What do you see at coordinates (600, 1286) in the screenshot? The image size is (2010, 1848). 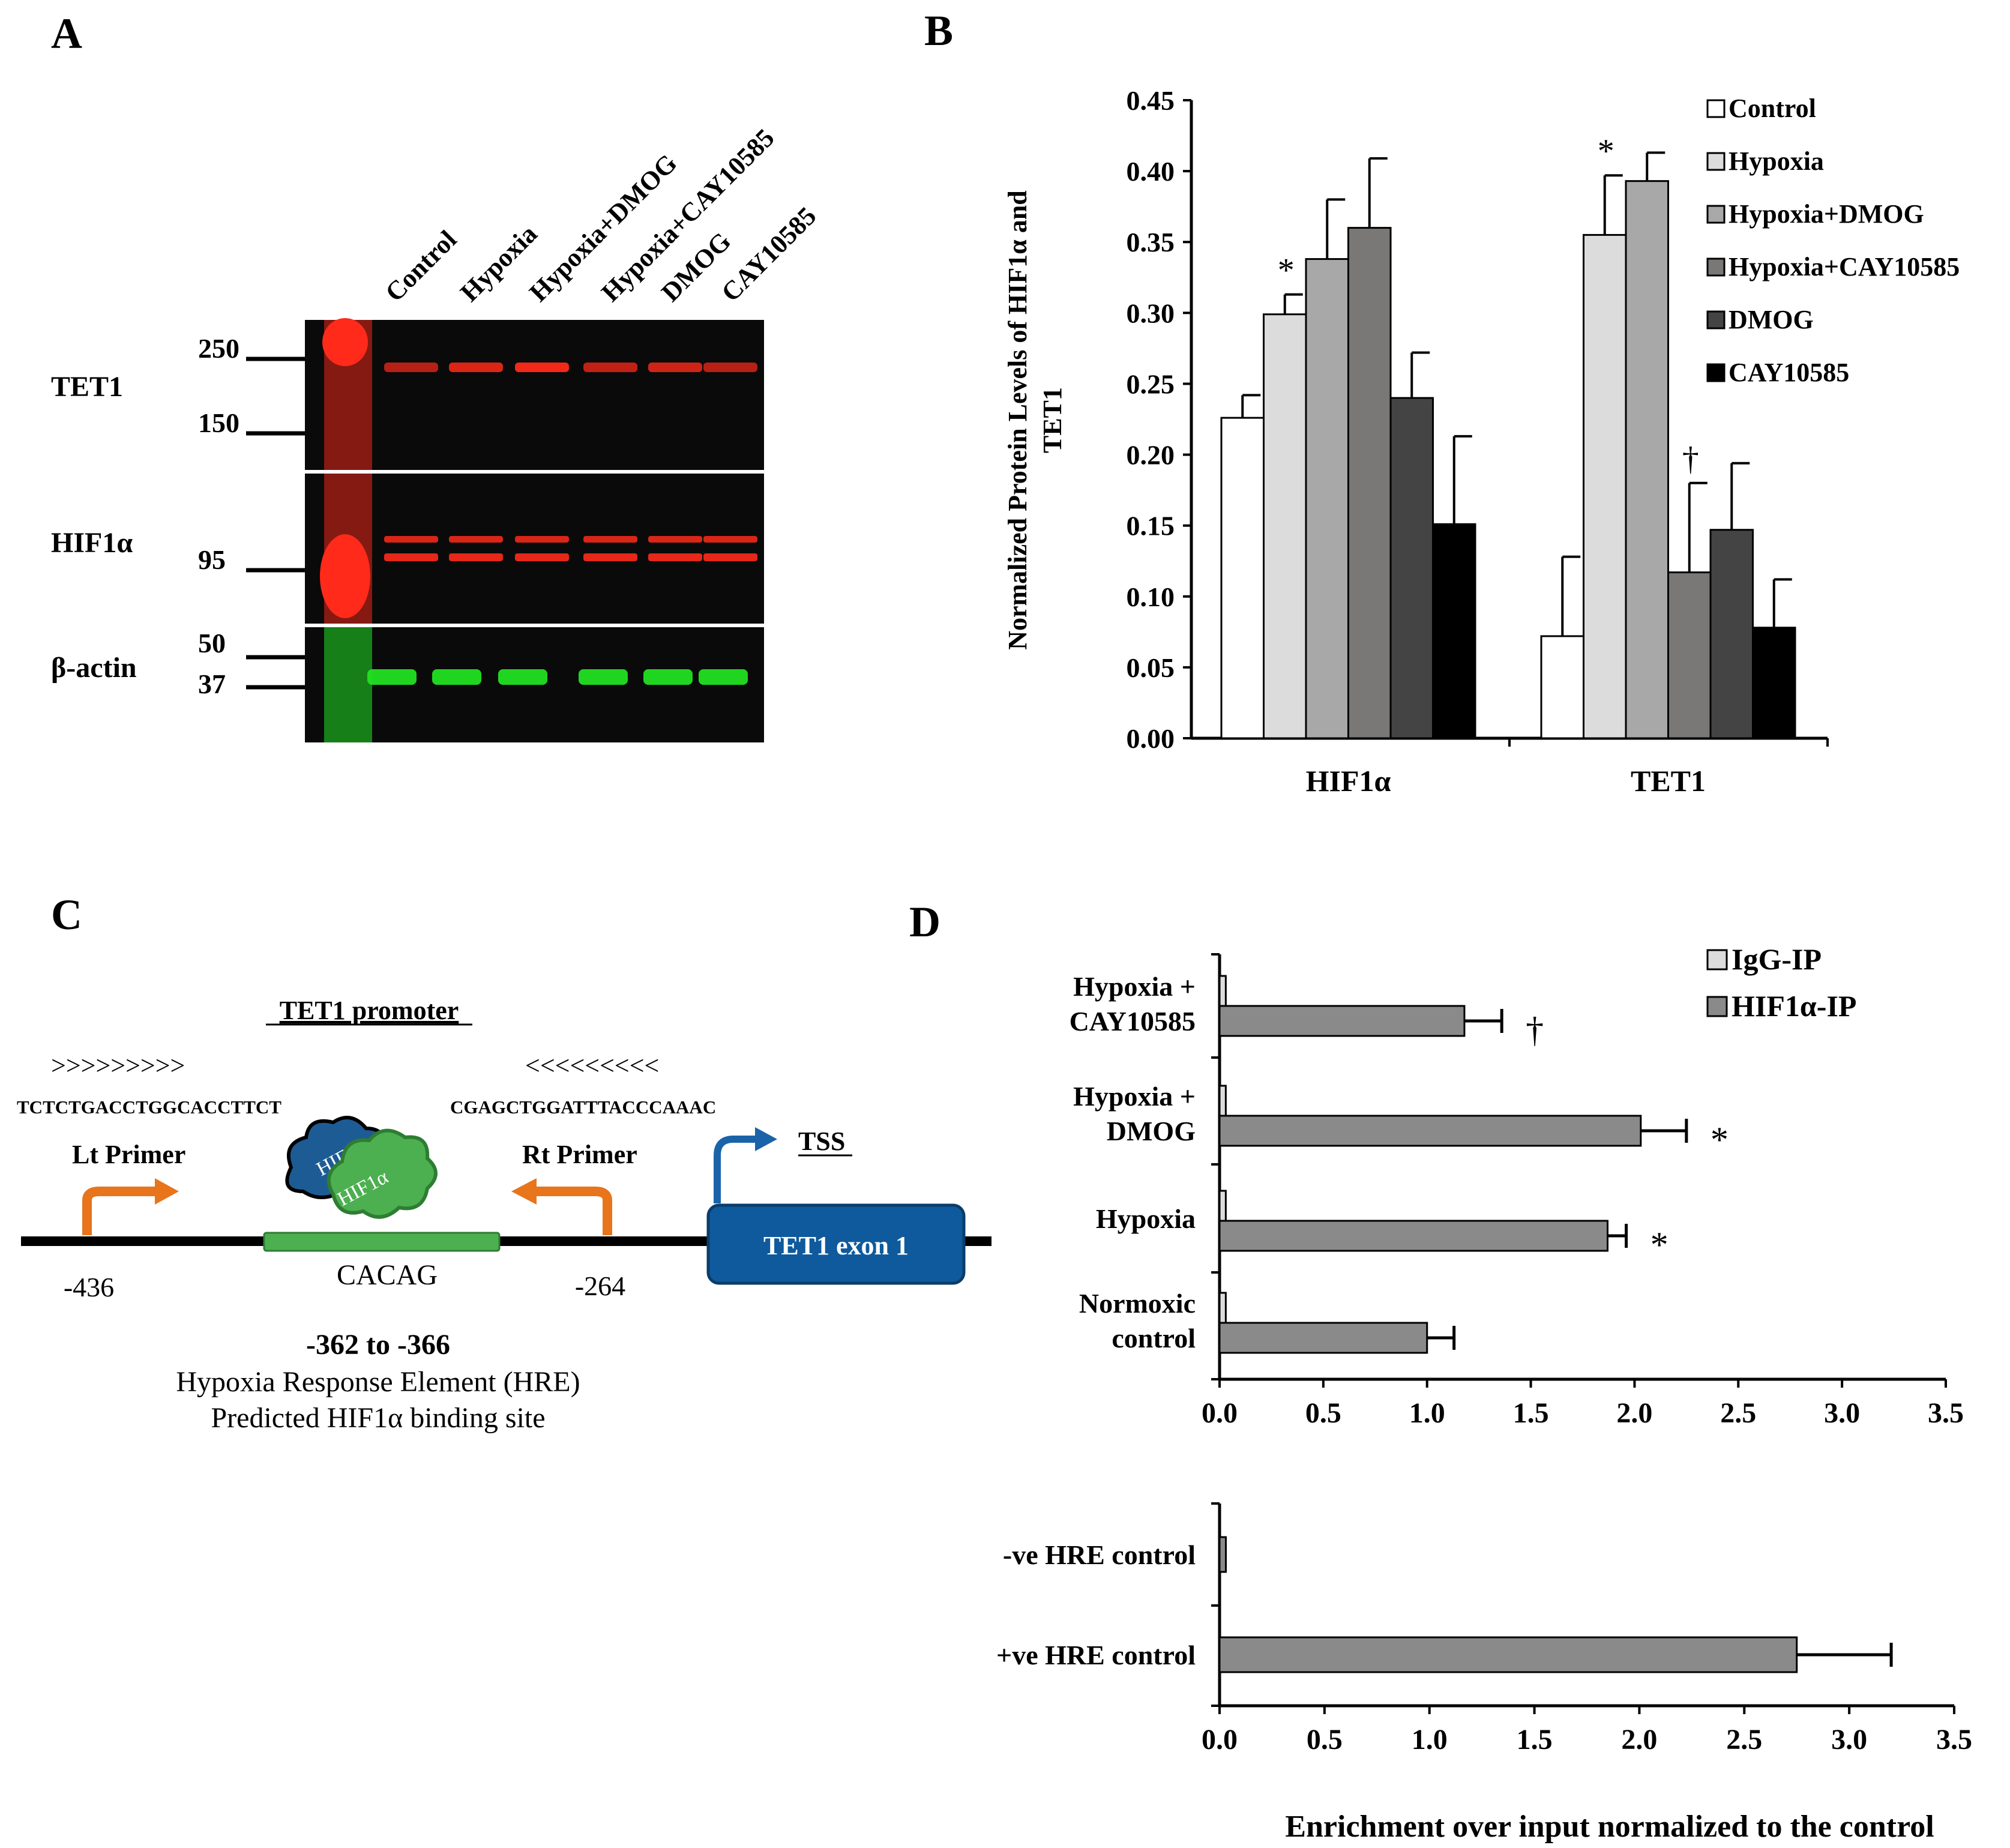 I see `position-right: -264` at bounding box center [600, 1286].